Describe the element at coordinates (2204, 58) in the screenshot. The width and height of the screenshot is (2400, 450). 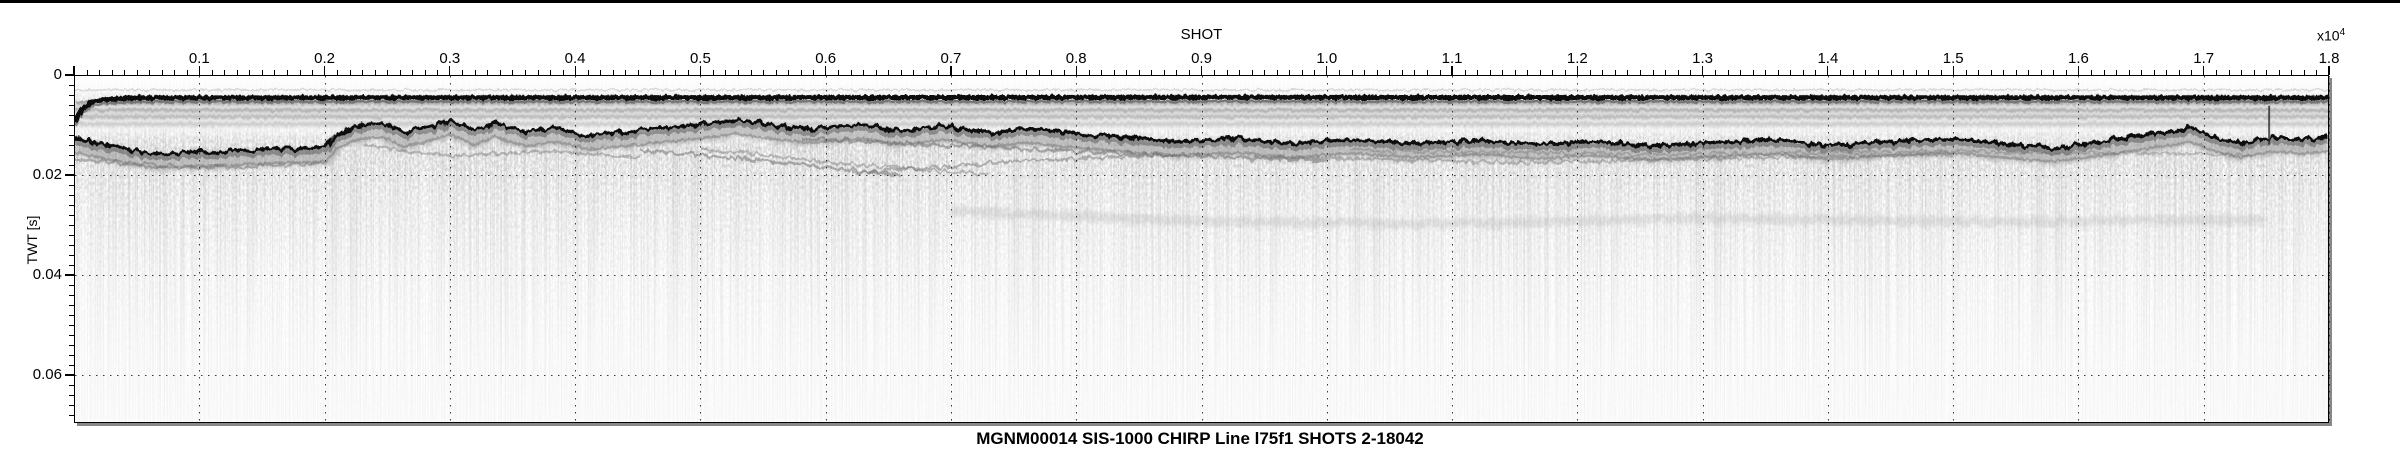
I see `x-tick-label: 1.7` at that location.